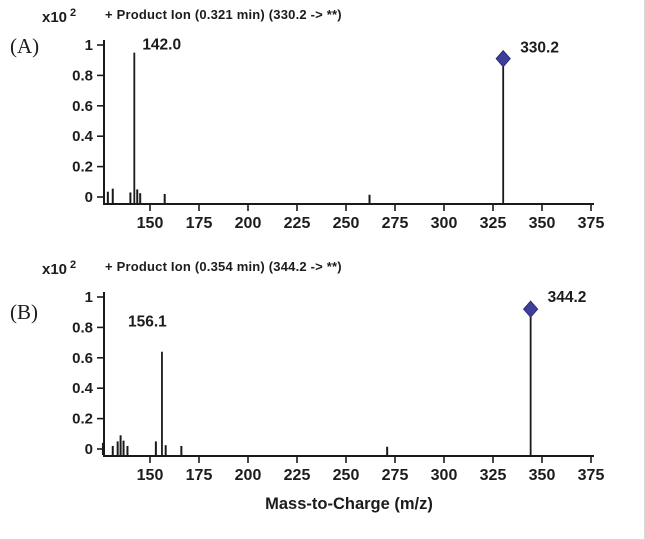 This screenshot has width=645, height=540. Describe the element at coordinates (147, 322) in the screenshot. I see `peak-label: 156.1` at that location.